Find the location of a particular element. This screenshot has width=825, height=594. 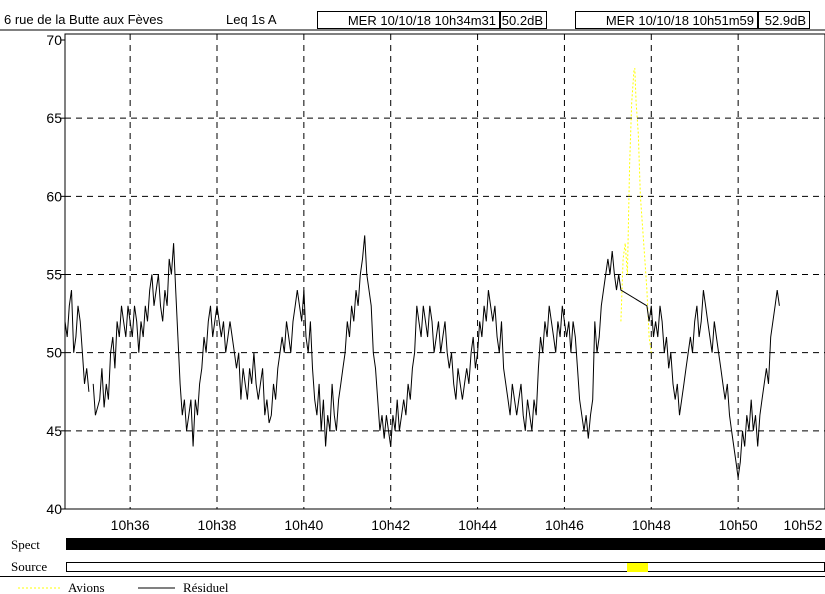

x-tick-label: 10h46 is located at coordinates (564, 525).